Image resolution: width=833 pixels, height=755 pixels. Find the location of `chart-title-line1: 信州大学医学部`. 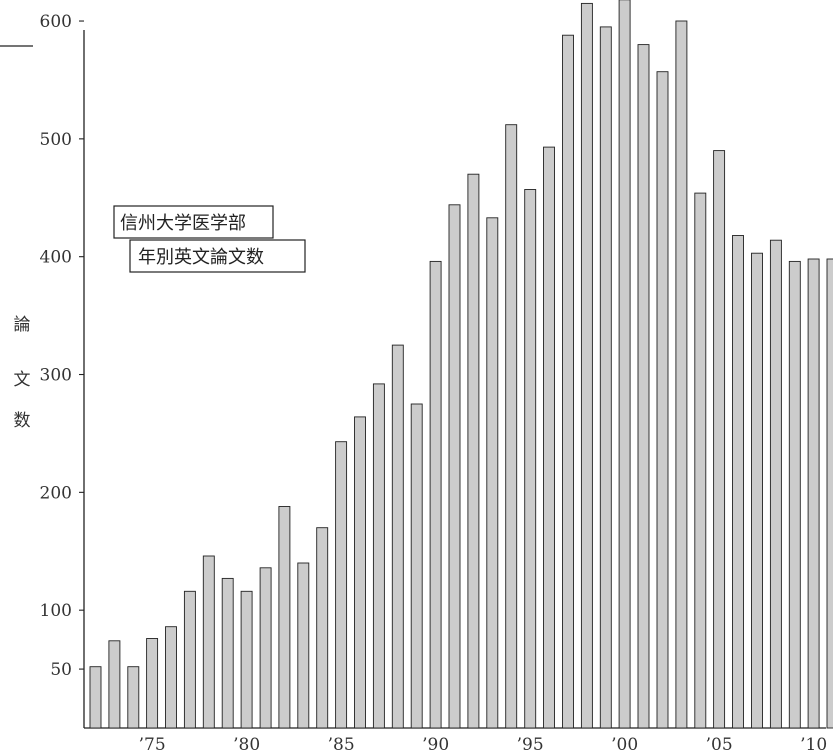

chart-title-line1: 信州大学医学部 is located at coordinates (183, 223).